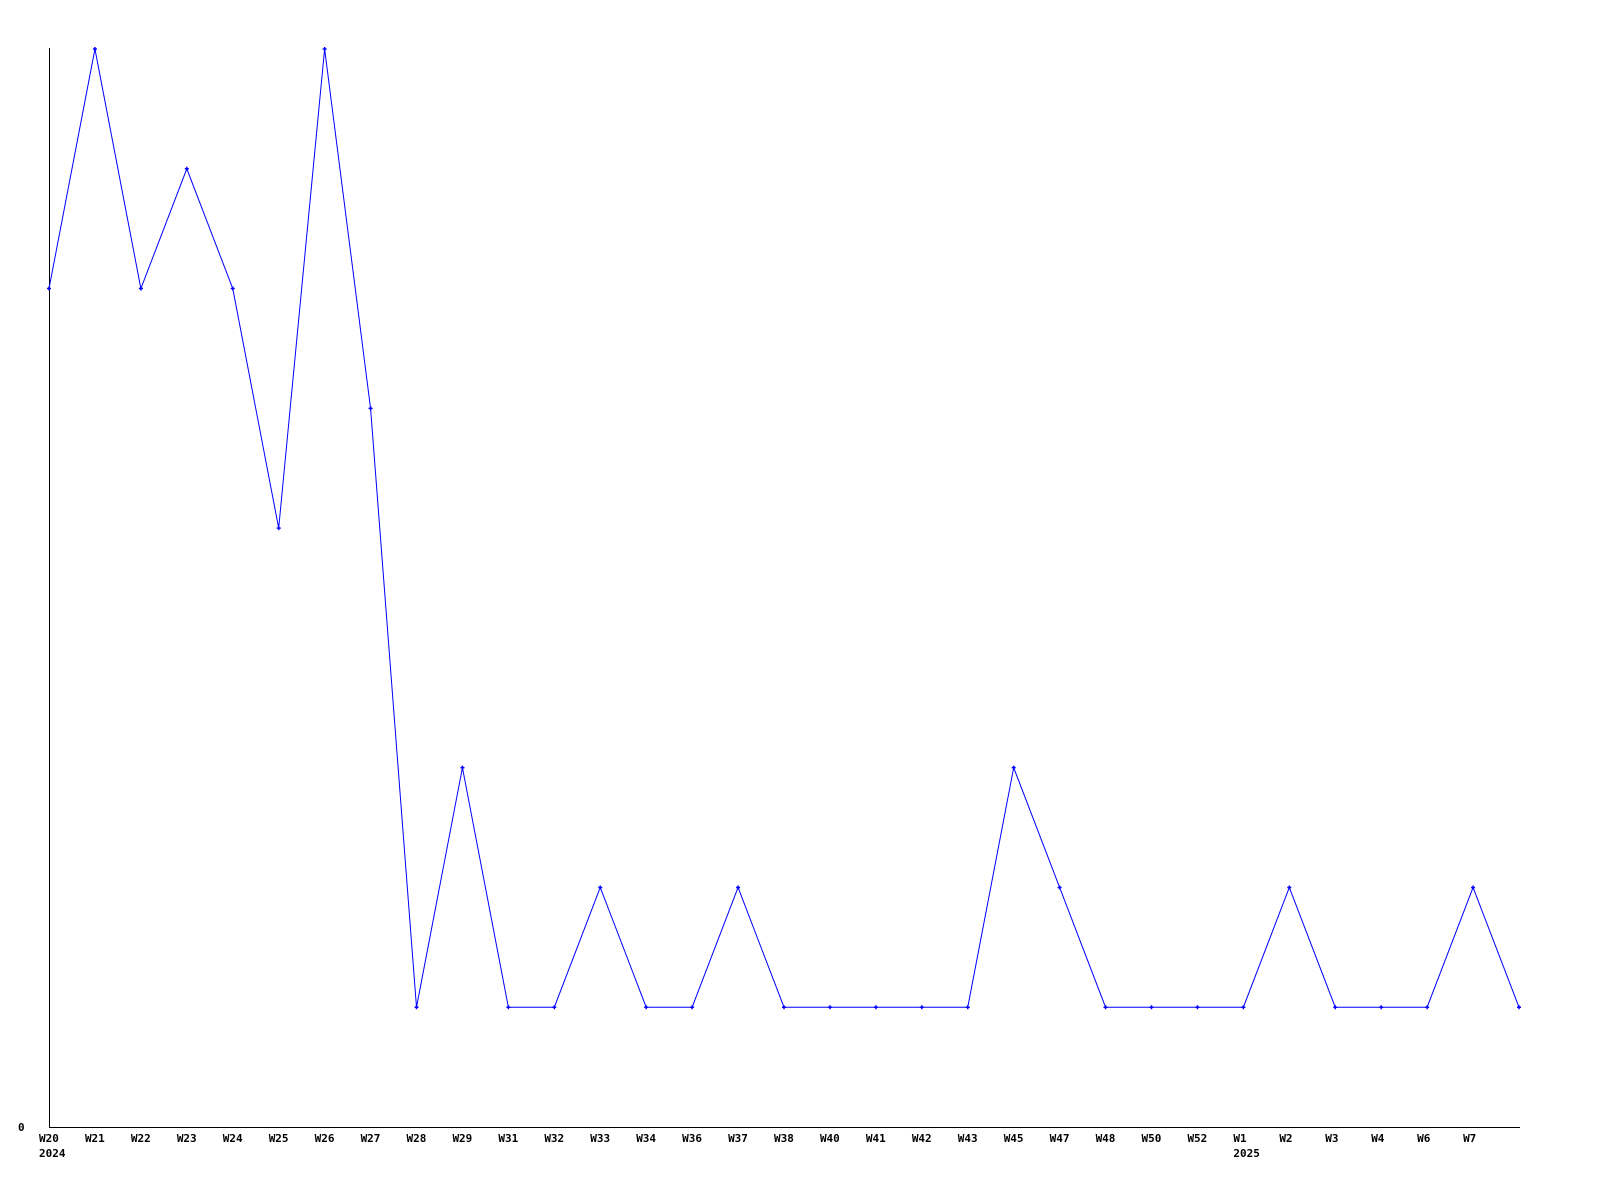 Image resolution: width=1600 pixels, height=1200 pixels. What do you see at coordinates (325, 1138) in the screenshot?
I see `x-tick-label: W26` at bounding box center [325, 1138].